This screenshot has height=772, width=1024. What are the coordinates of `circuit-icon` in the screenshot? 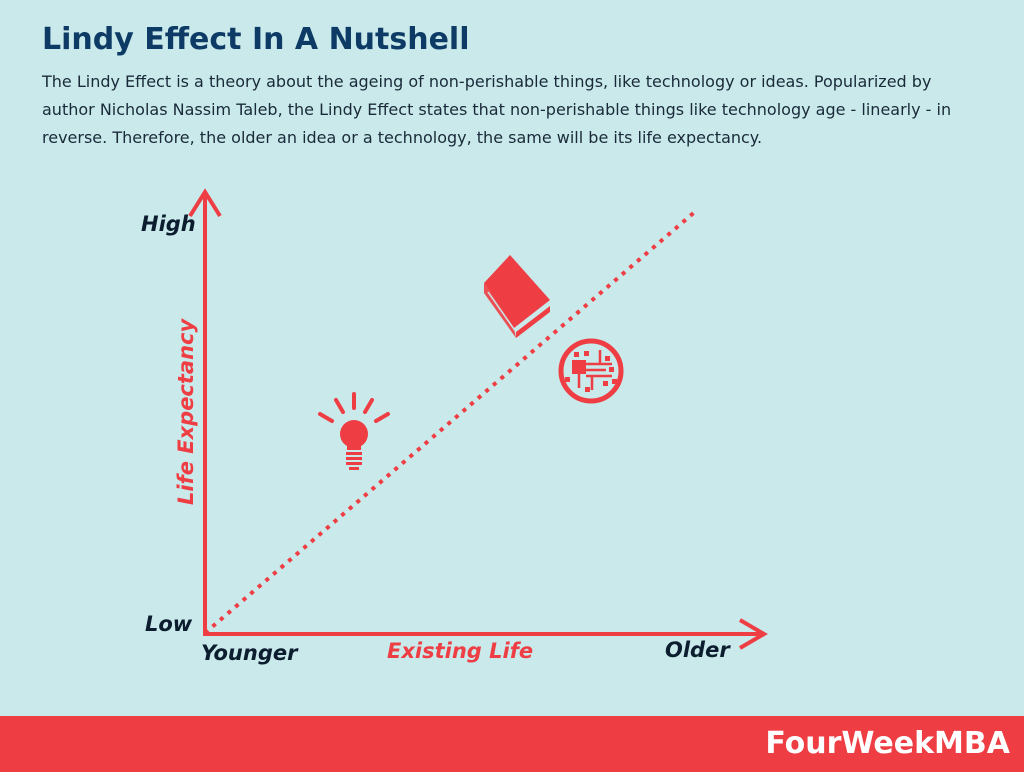 It's located at (591, 371).